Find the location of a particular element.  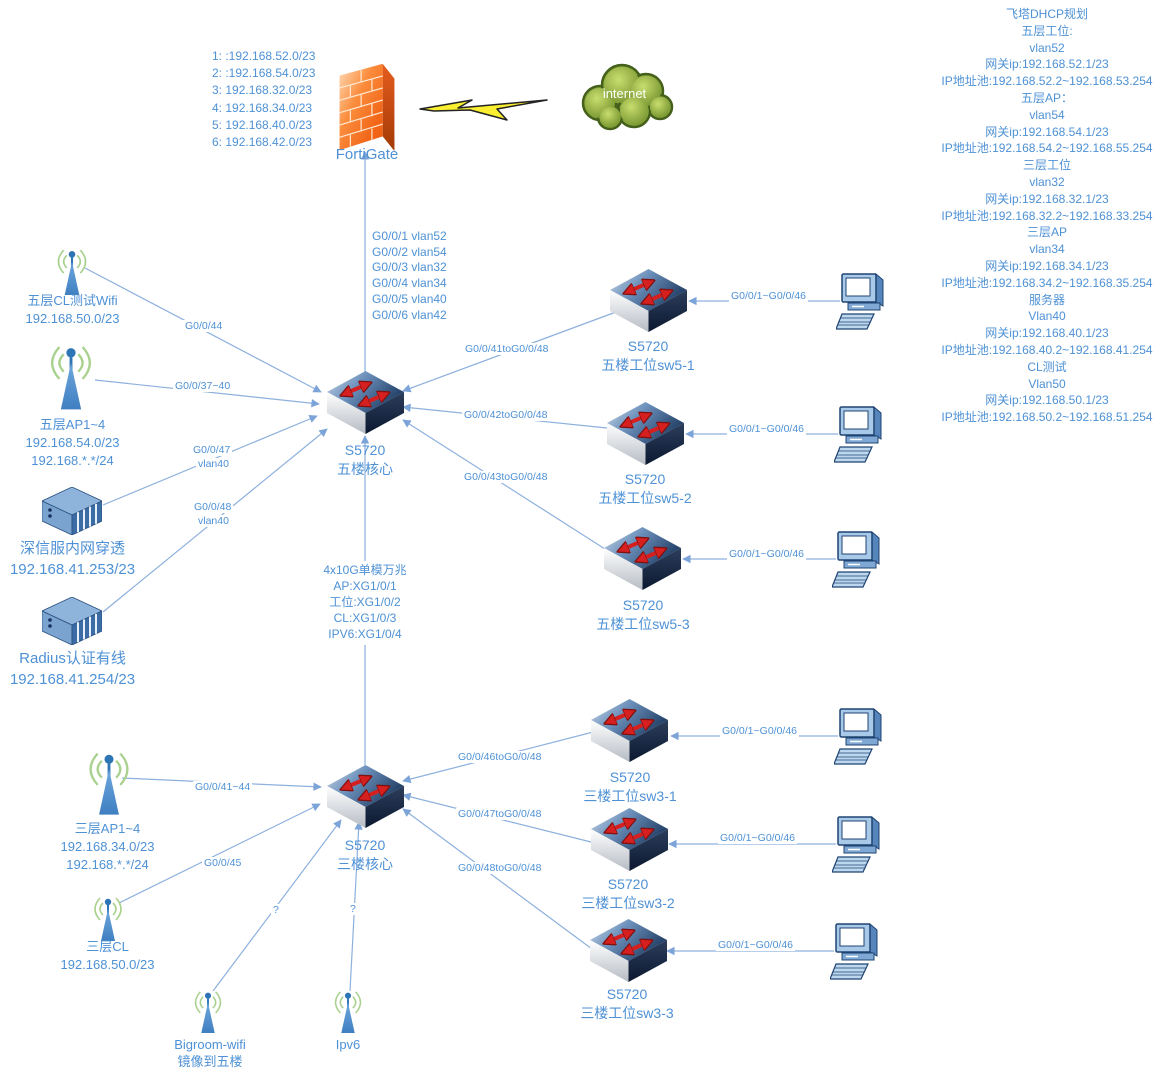

link-ap5-to-core5 is located at coordinates (207, 393).